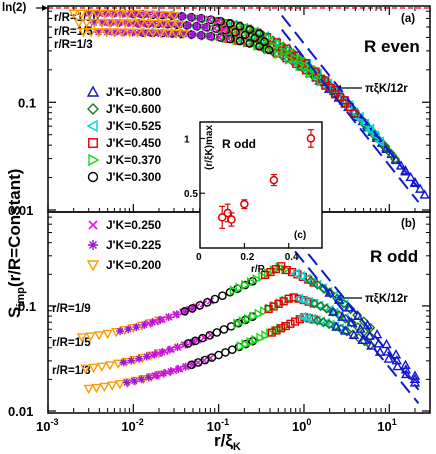 This screenshot has width=436, height=454. Describe the element at coordinates (300, 235) in the screenshot. I see `inset-panel-label: (c)` at that location.